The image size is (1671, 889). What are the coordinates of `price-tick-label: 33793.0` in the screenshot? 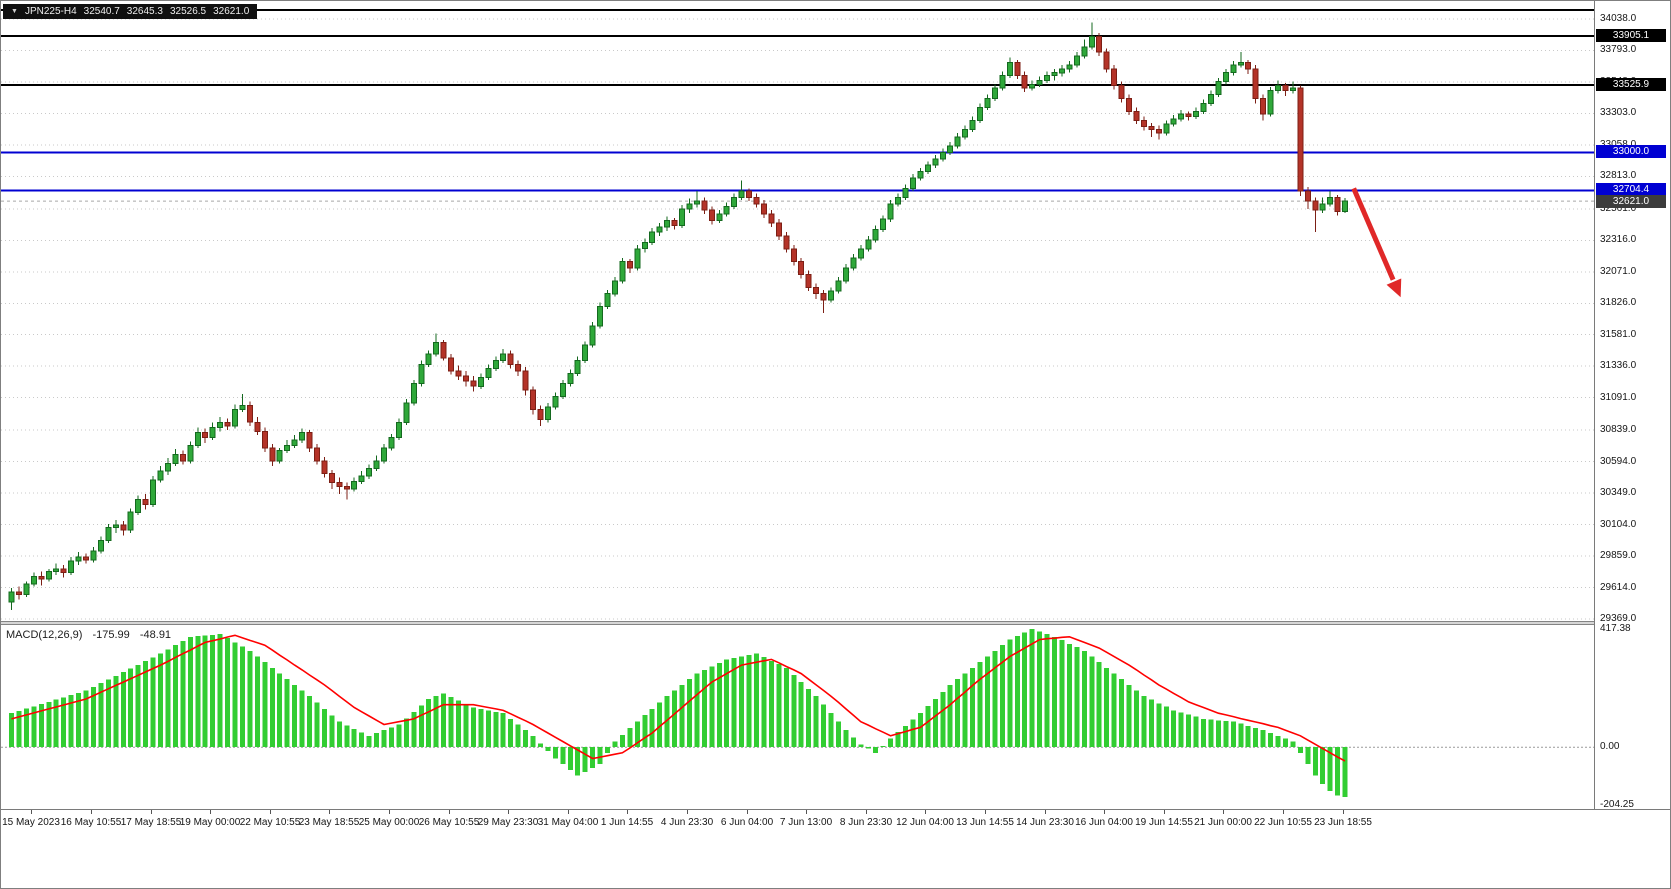 It's located at (1618, 50).